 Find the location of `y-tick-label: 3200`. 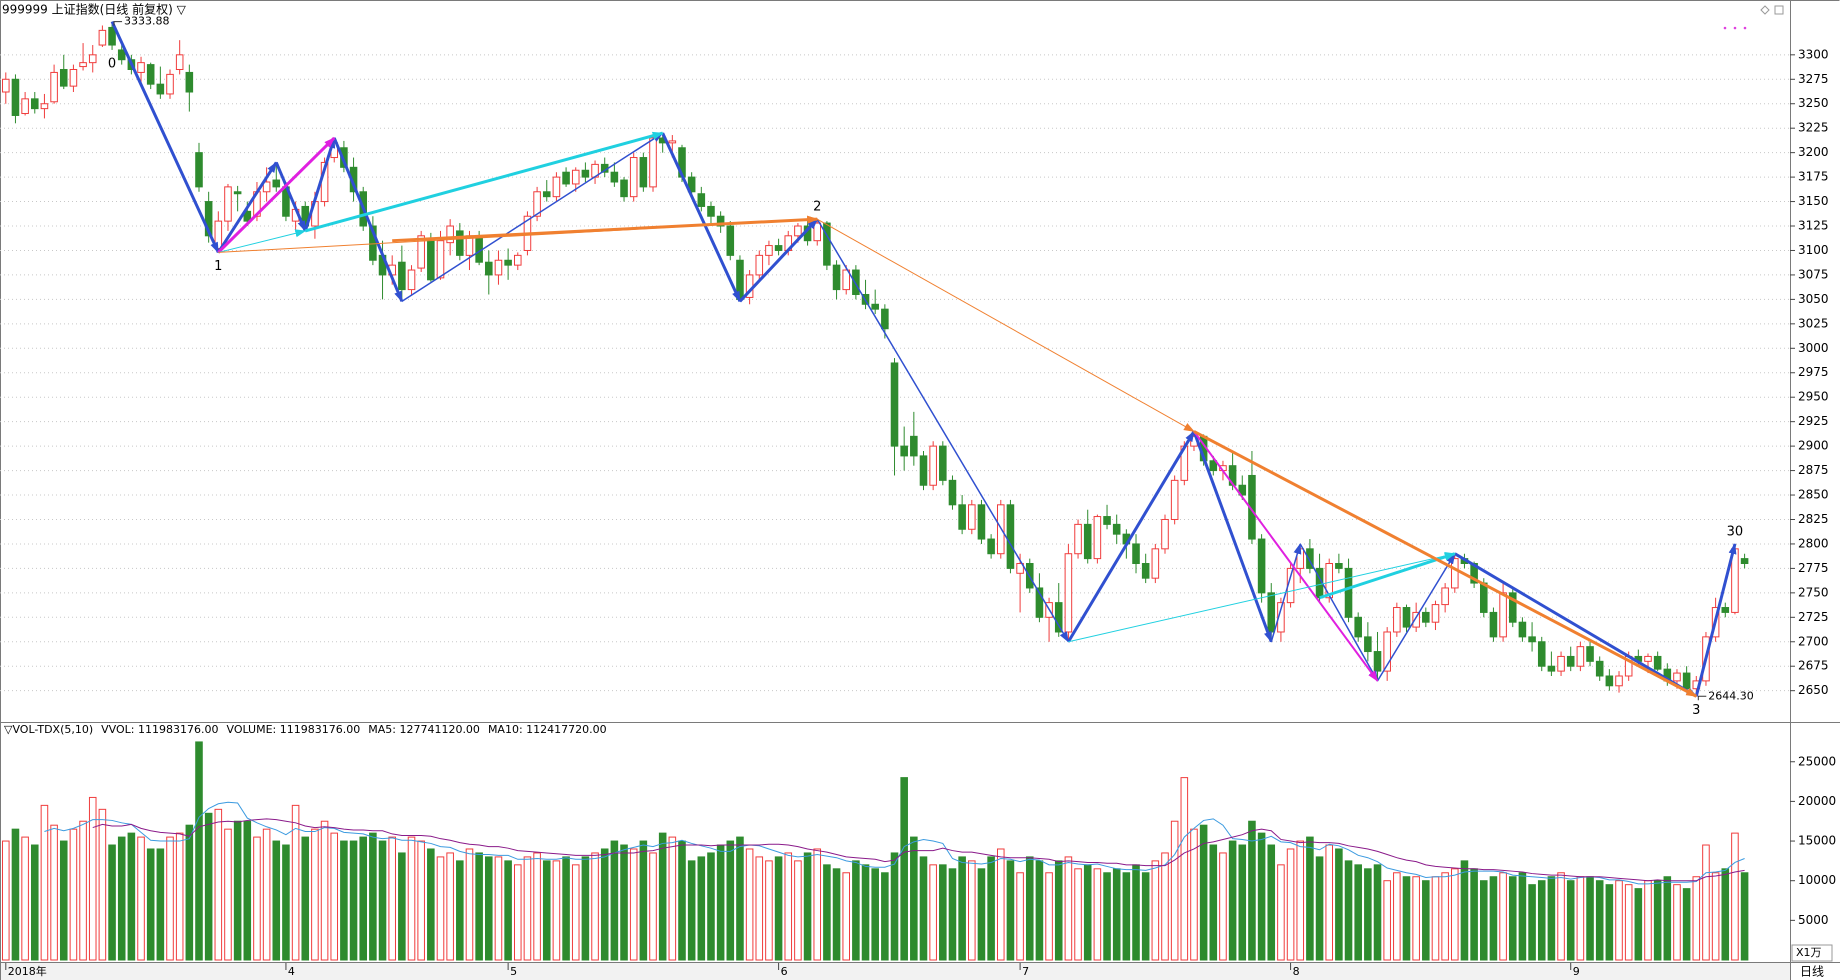

y-tick-label: 3200 is located at coordinates (1813, 152).